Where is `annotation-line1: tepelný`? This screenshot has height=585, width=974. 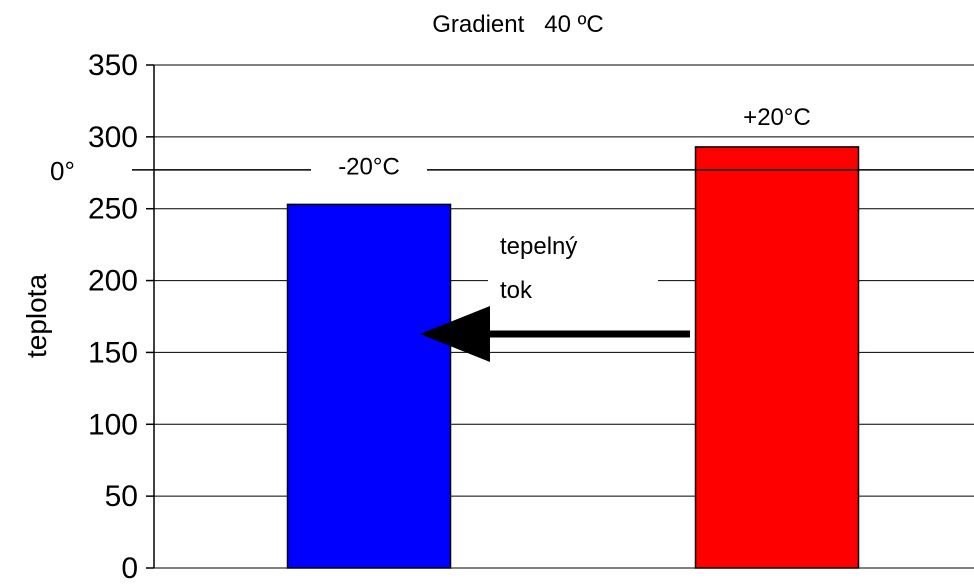 annotation-line1: tepelný is located at coordinates (538, 246).